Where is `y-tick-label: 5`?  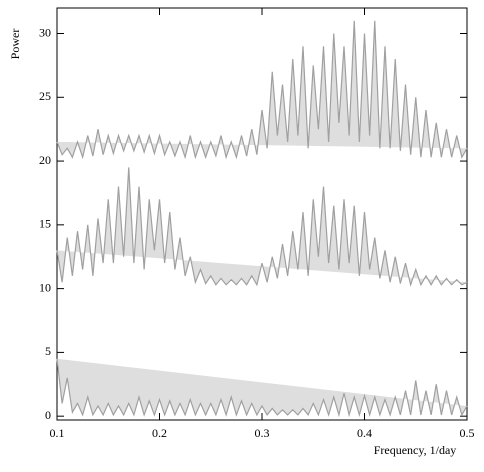
y-tick-label: 5 is located at coordinates (48, 351).